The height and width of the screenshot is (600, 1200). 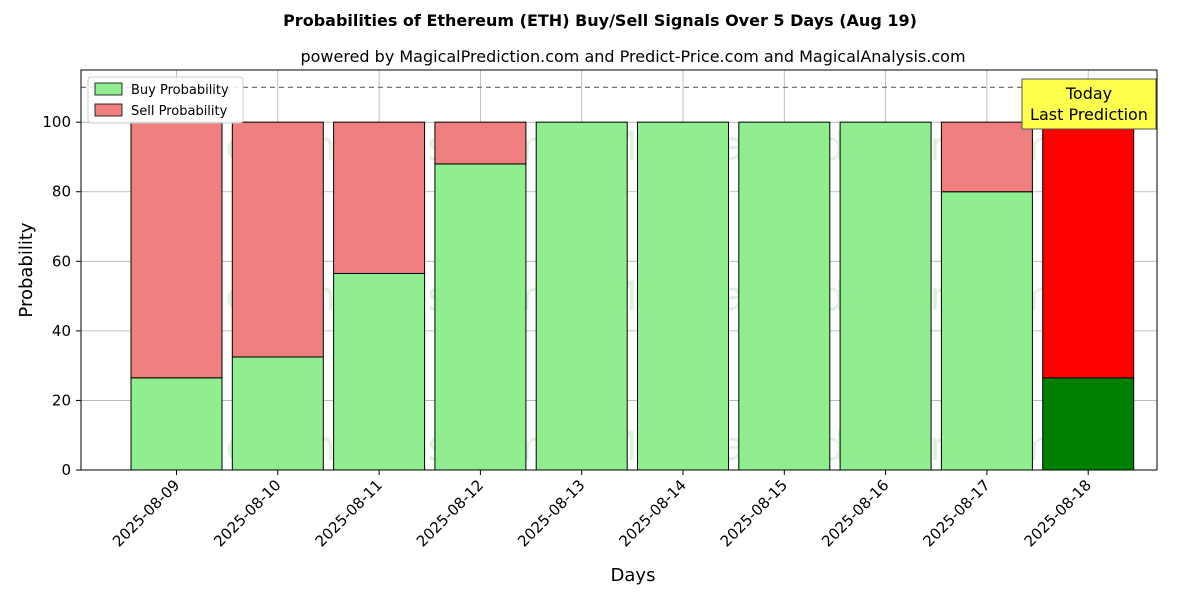 I want to click on y-tick-label: 20, so click(x=61, y=400).